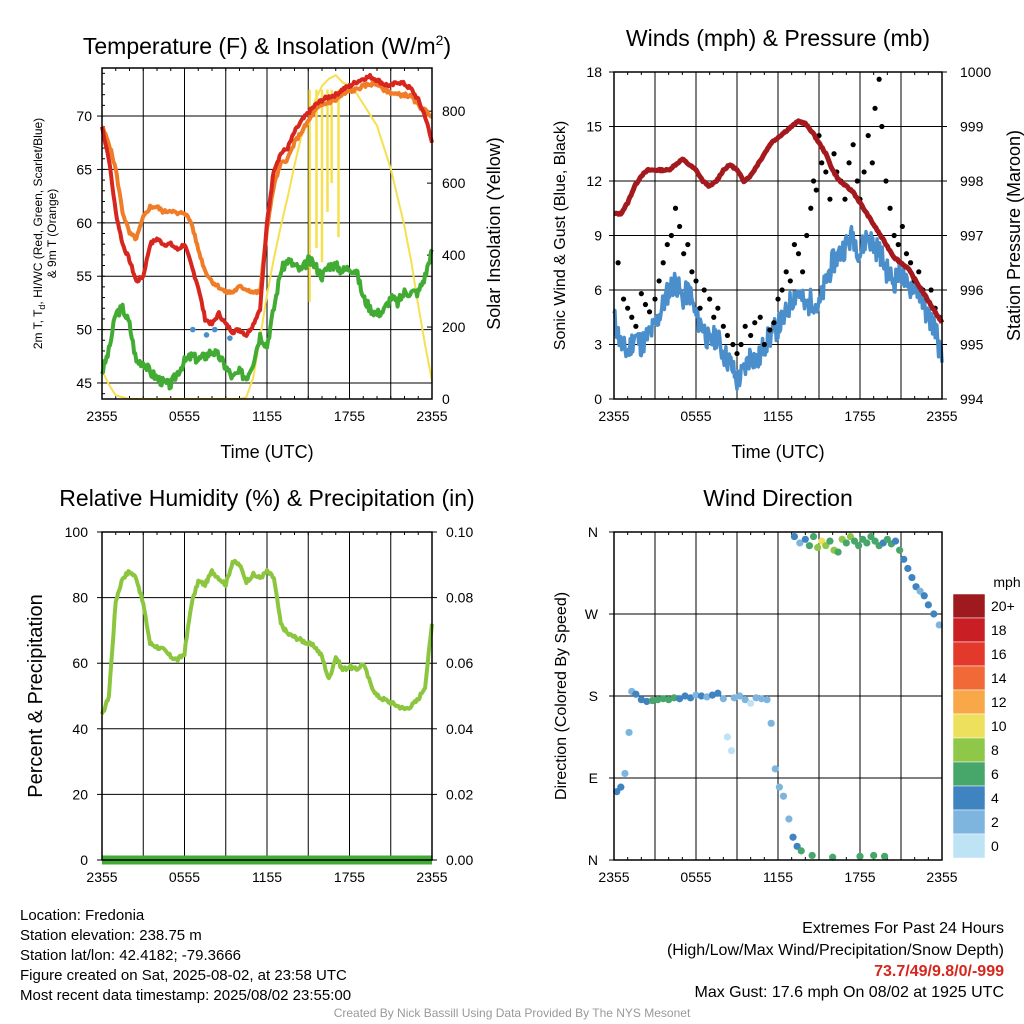 The height and width of the screenshot is (1024, 1024). What do you see at coordinates (454, 183) in the screenshot?
I see `y2-tick-label: 600` at bounding box center [454, 183].